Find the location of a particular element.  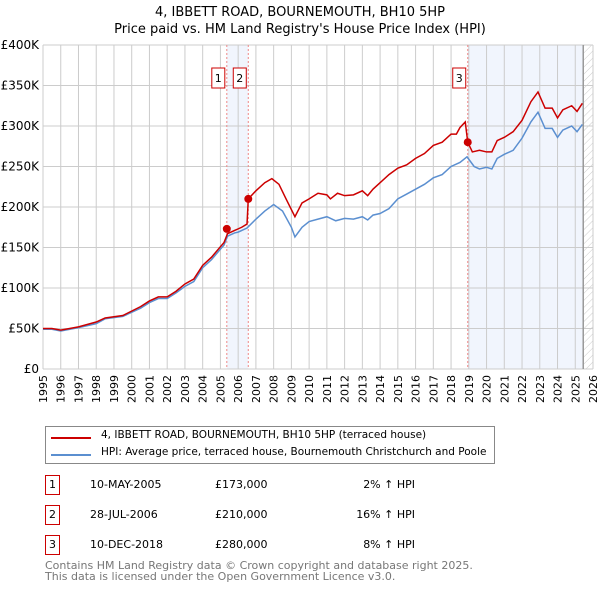

x-tick-label: 2024 is located at coordinates (558, 389).